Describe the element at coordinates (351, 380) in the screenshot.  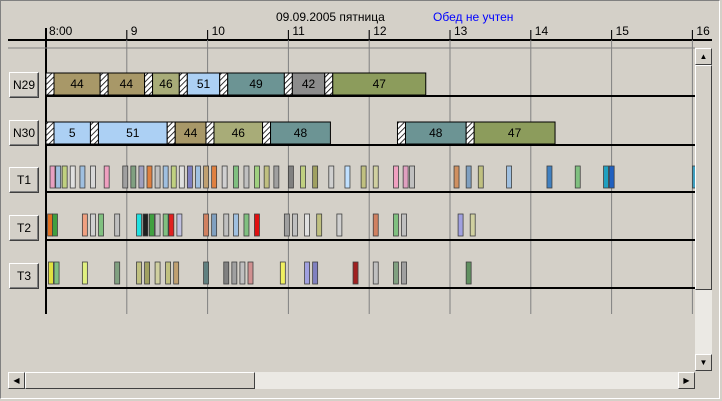
I see `horizontal-scrollbar: ◀ ▶` at that location.